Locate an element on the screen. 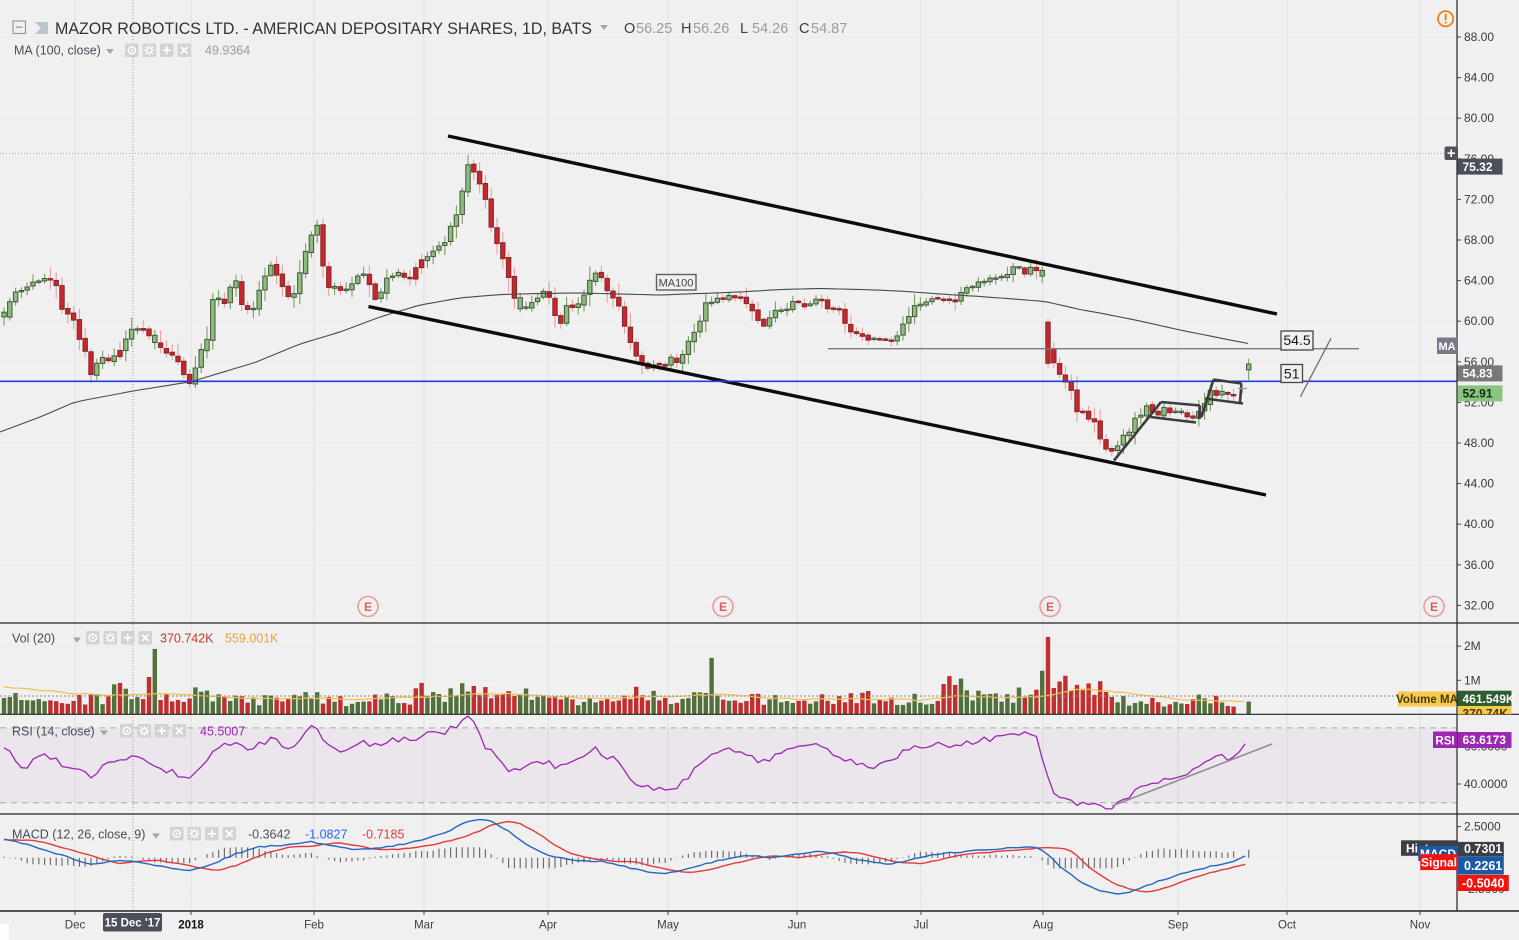 This screenshot has height=940, width=1519. svg-text: RSI (14, close) is located at coordinates (53, 732).